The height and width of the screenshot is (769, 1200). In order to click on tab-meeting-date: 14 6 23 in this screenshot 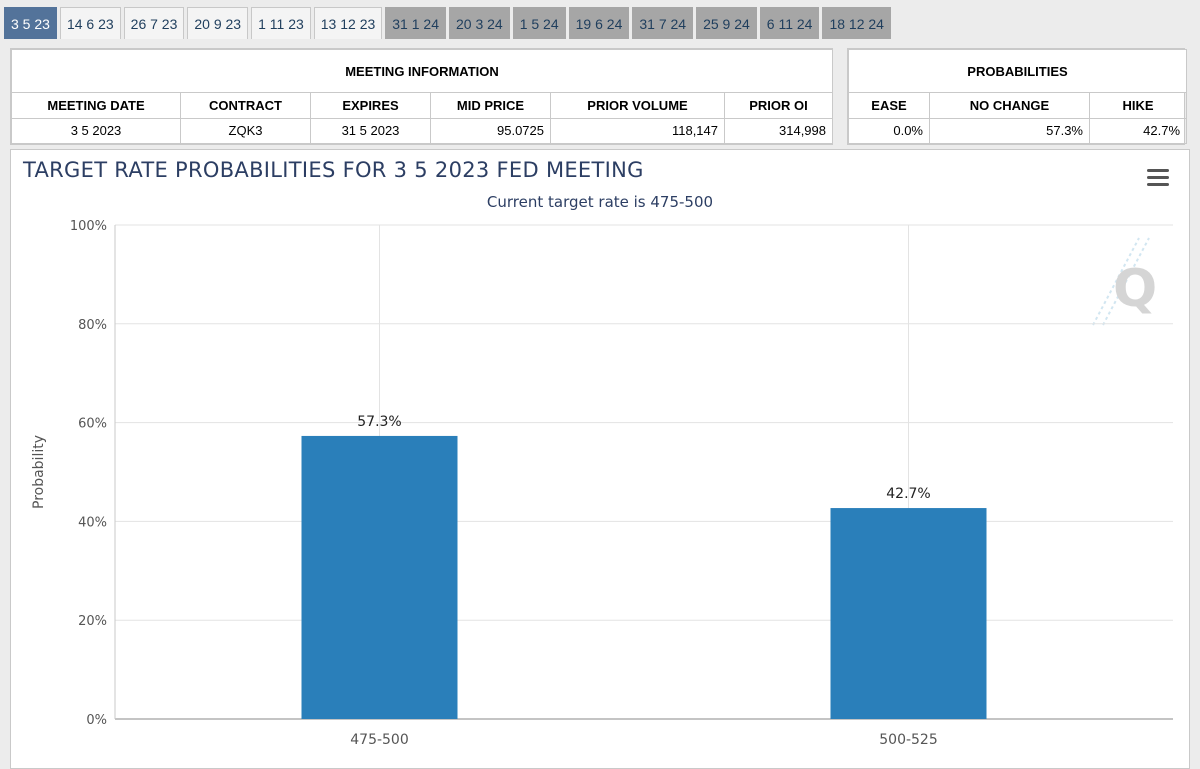, I will do `click(90, 23)`.